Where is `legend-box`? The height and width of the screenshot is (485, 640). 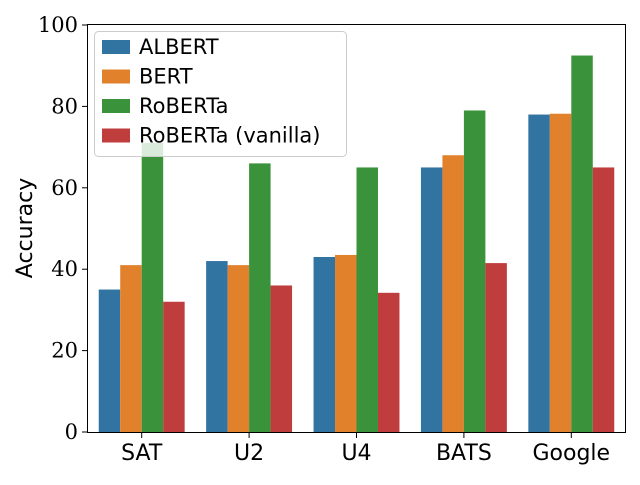 legend-box is located at coordinates (220, 94).